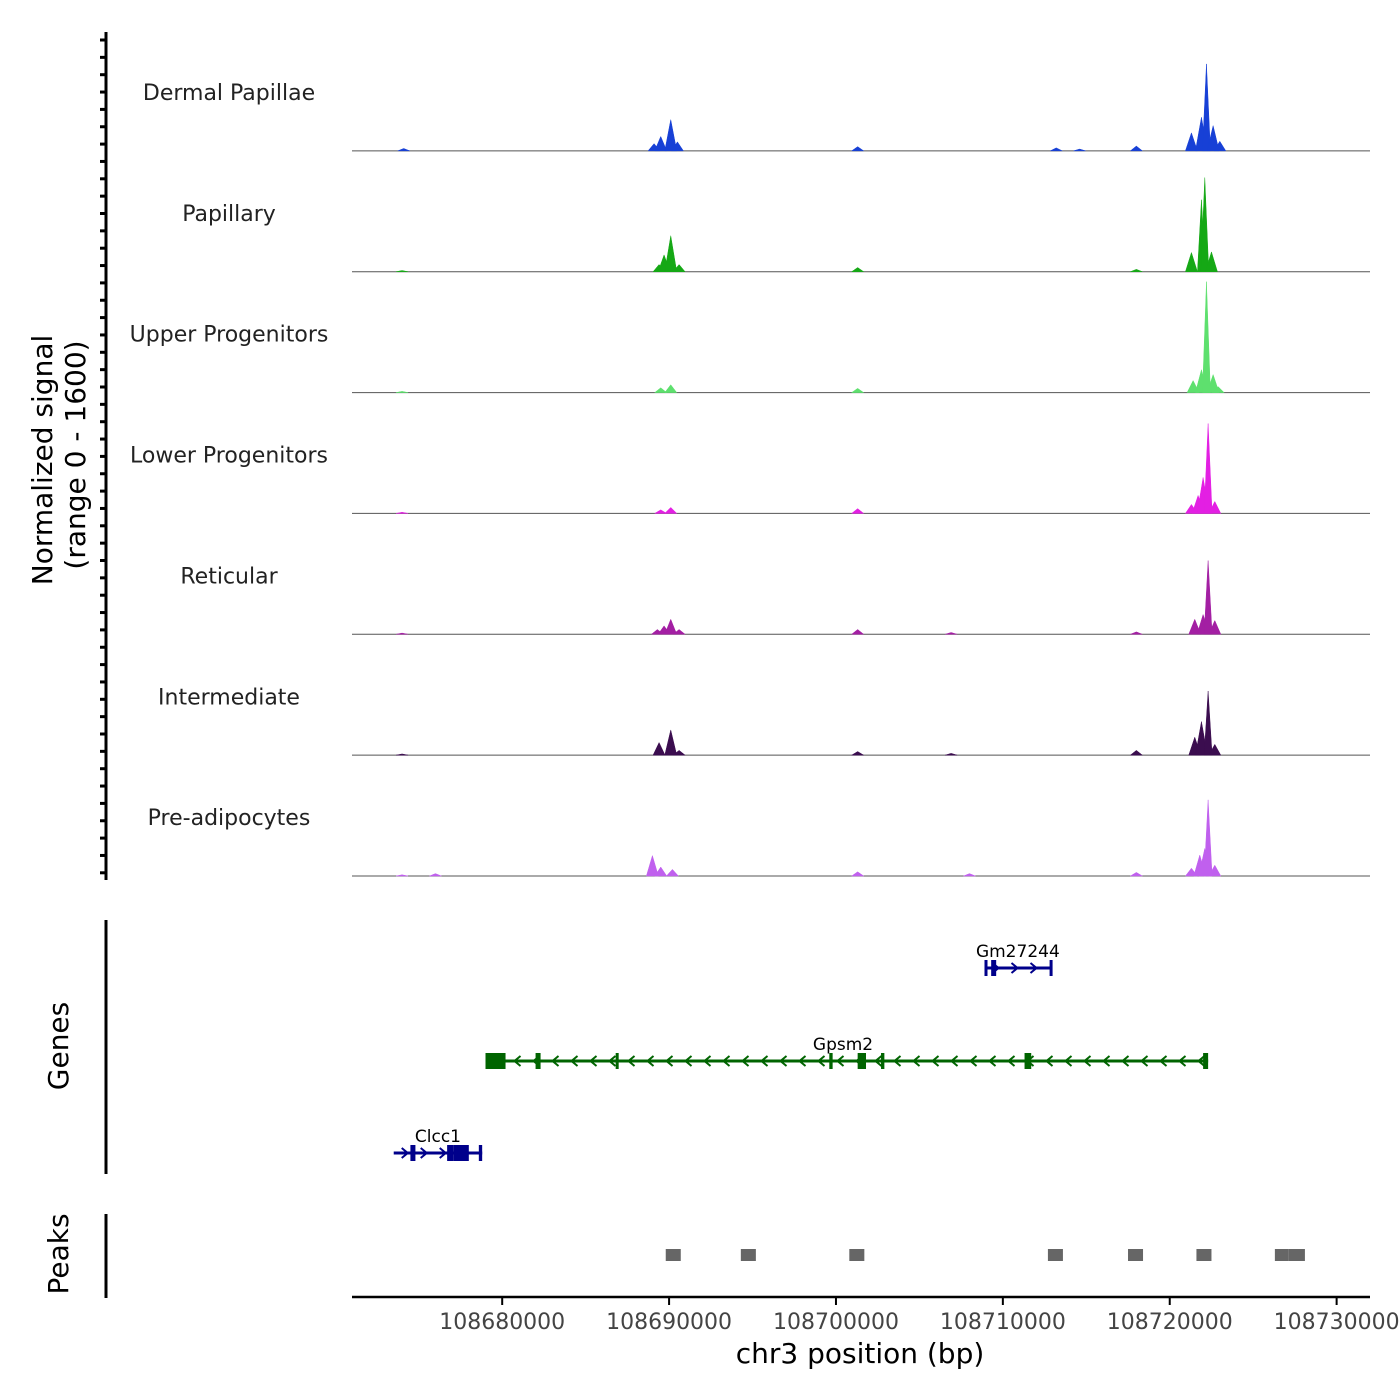 Image resolution: width=1400 pixels, height=1400 pixels. What do you see at coordinates (229, 818) in the screenshot?
I see `track-label: Pre-adipocytes` at bounding box center [229, 818].